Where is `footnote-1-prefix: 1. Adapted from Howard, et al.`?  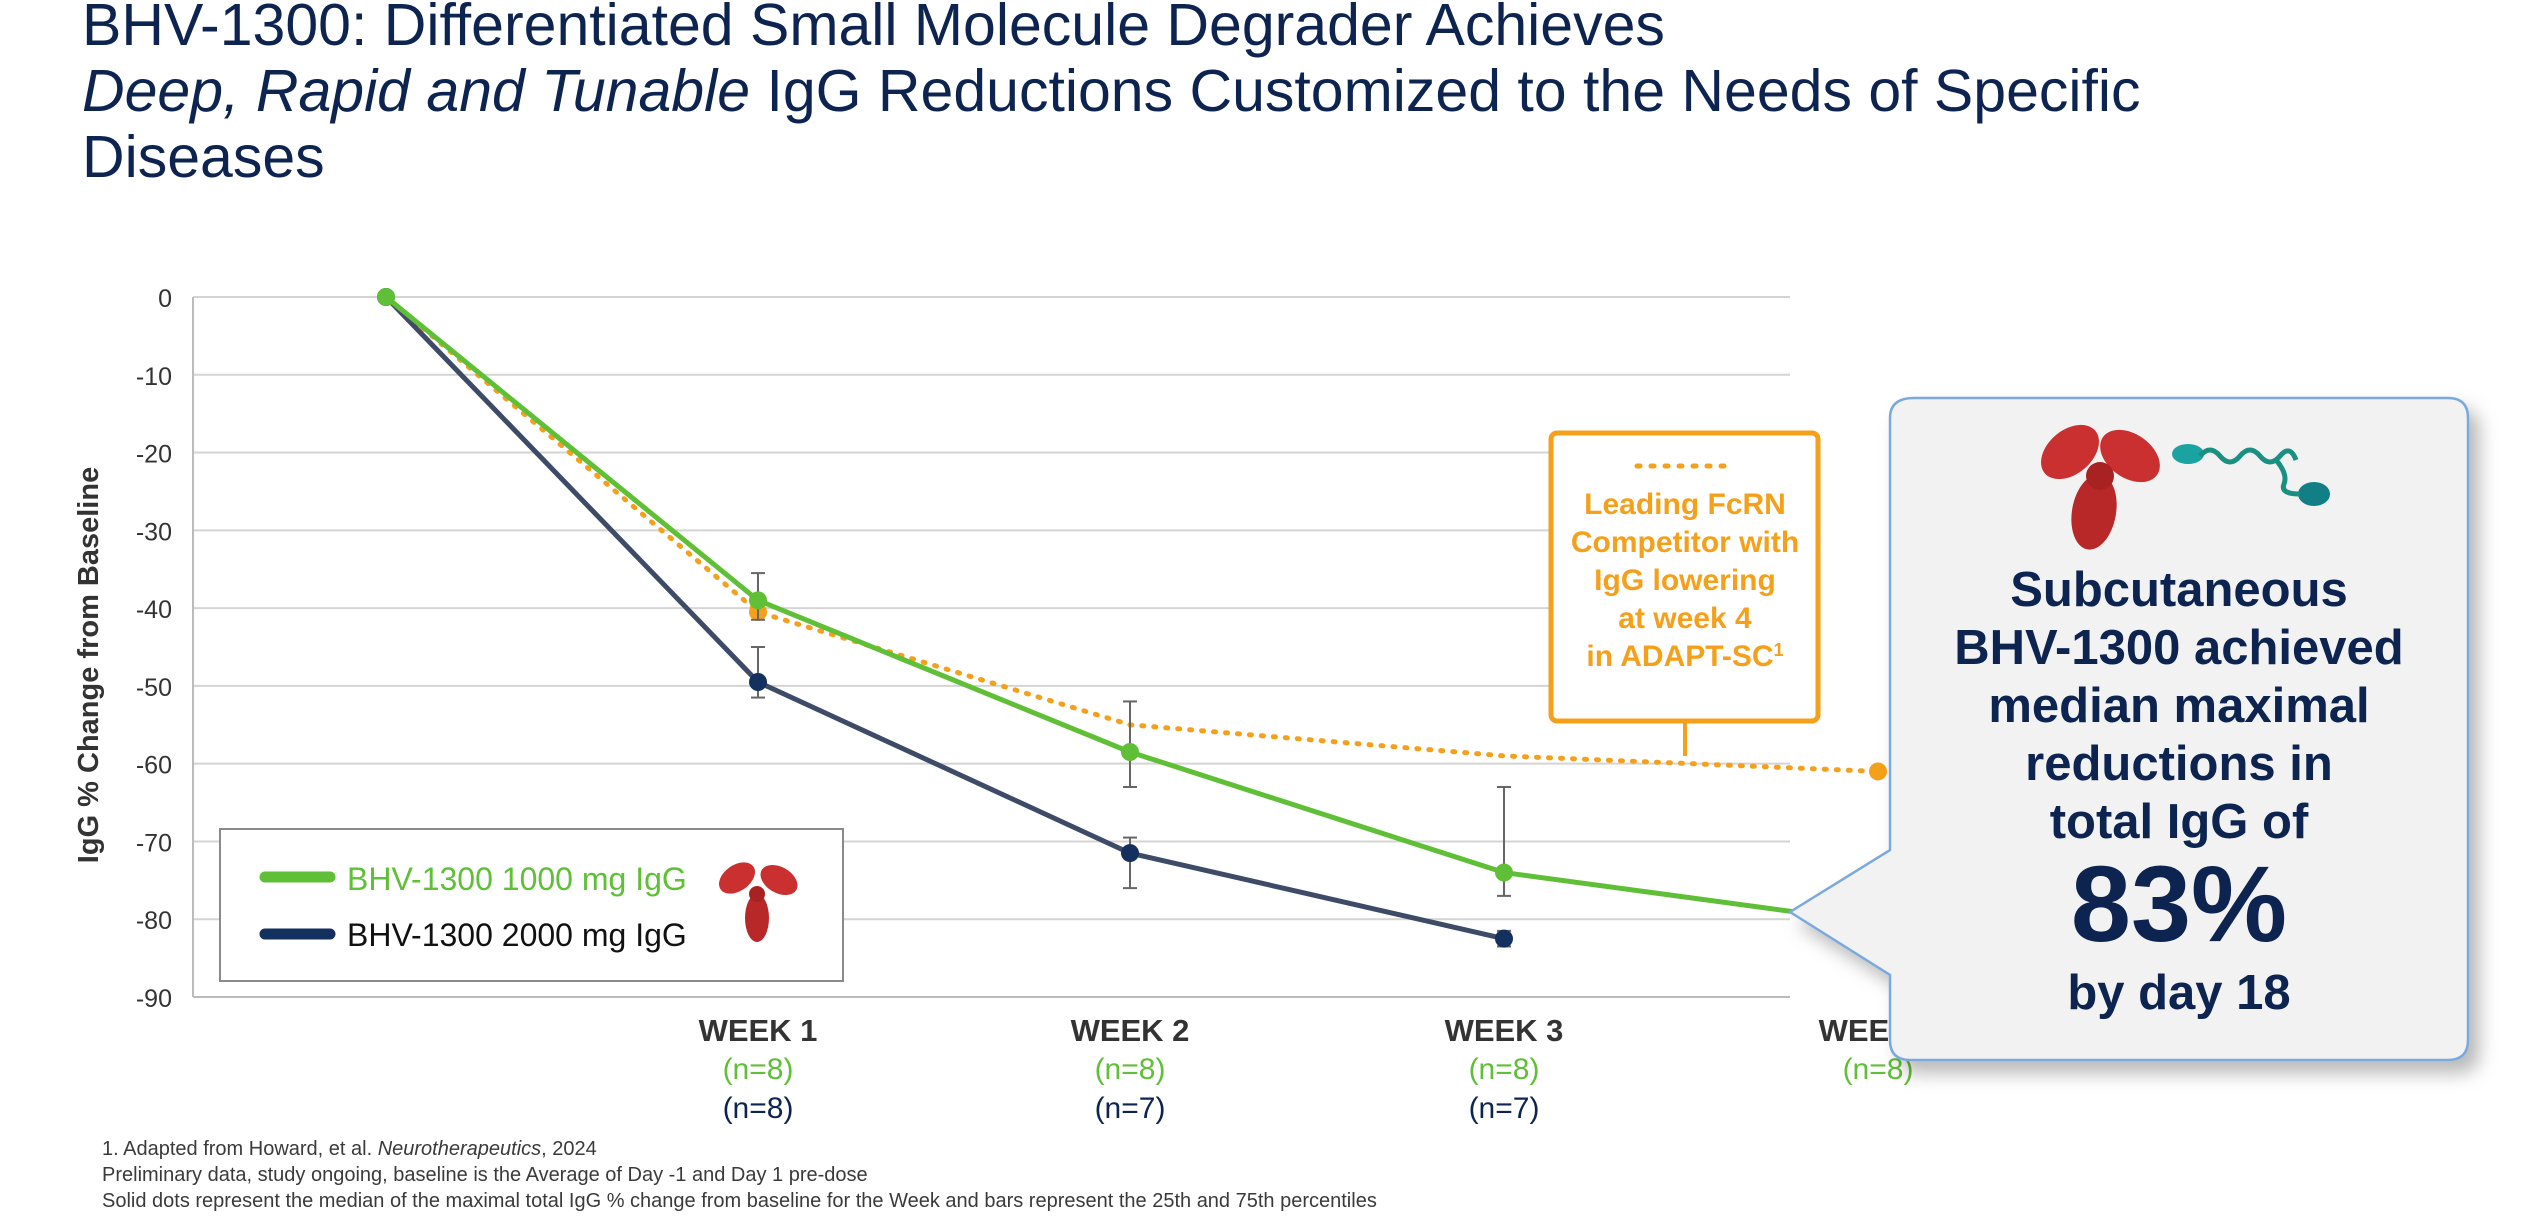 footnote-1-prefix: 1. Adapted from Howard, et al. is located at coordinates (240, 1149).